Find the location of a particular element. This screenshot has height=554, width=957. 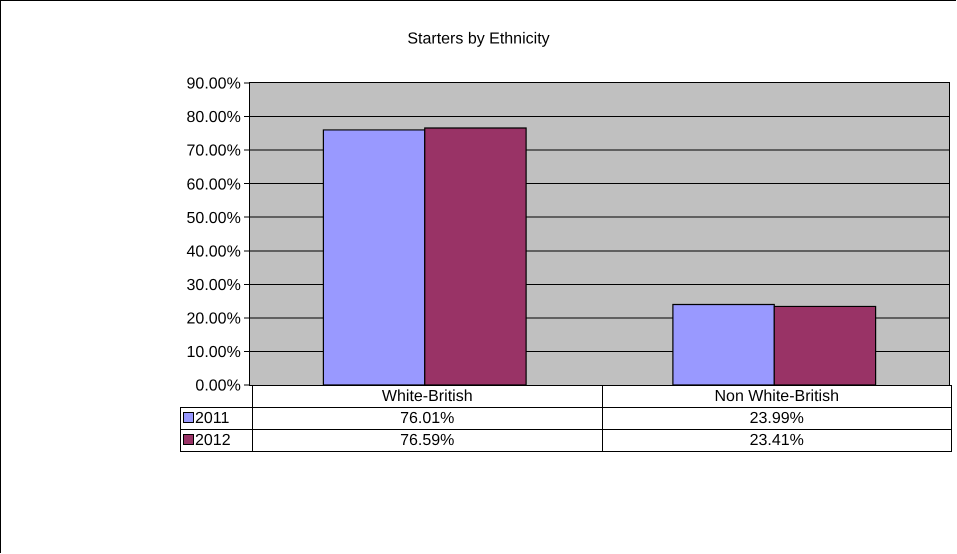

data-label: 23.99% is located at coordinates (777, 419).